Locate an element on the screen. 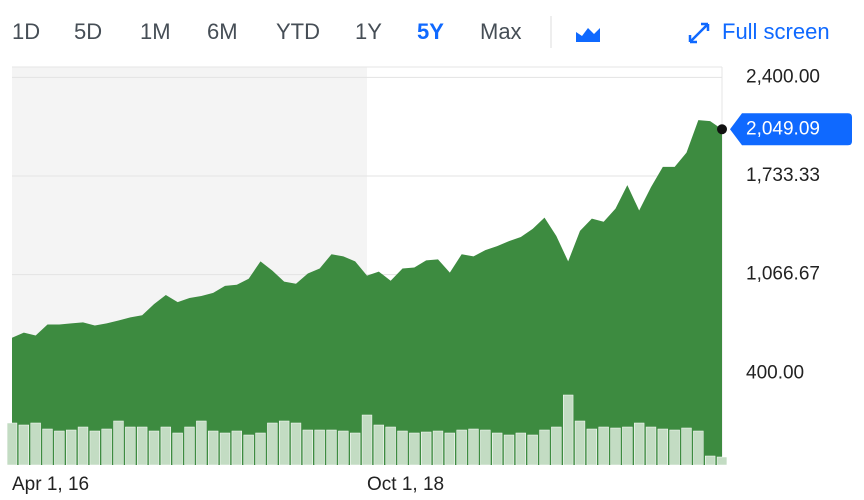 Image resolution: width=864 pixels, height=500 pixels. y-tick-label: 400.00 is located at coordinates (775, 372).